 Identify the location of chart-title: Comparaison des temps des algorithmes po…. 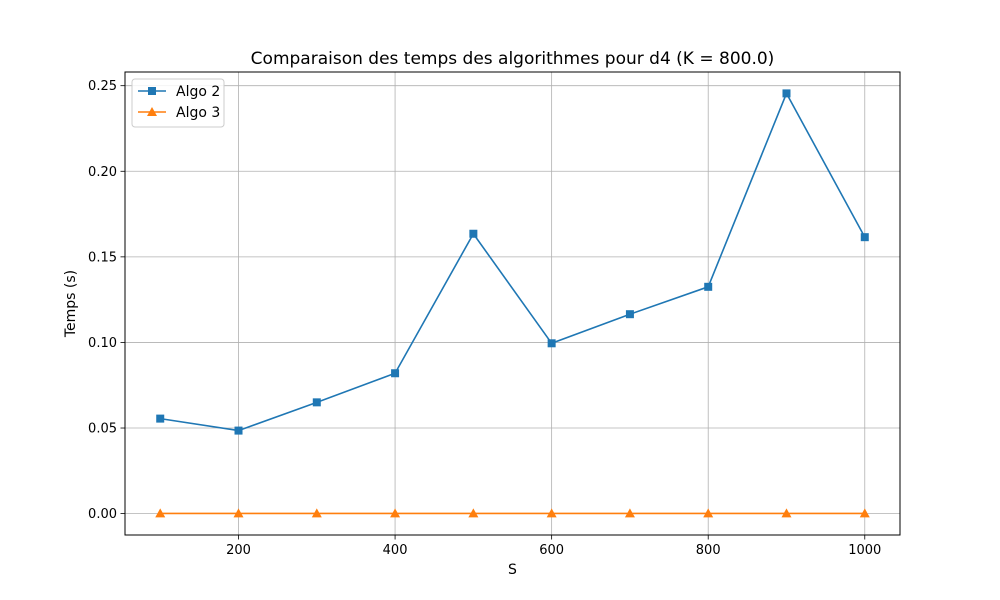
(513, 59).